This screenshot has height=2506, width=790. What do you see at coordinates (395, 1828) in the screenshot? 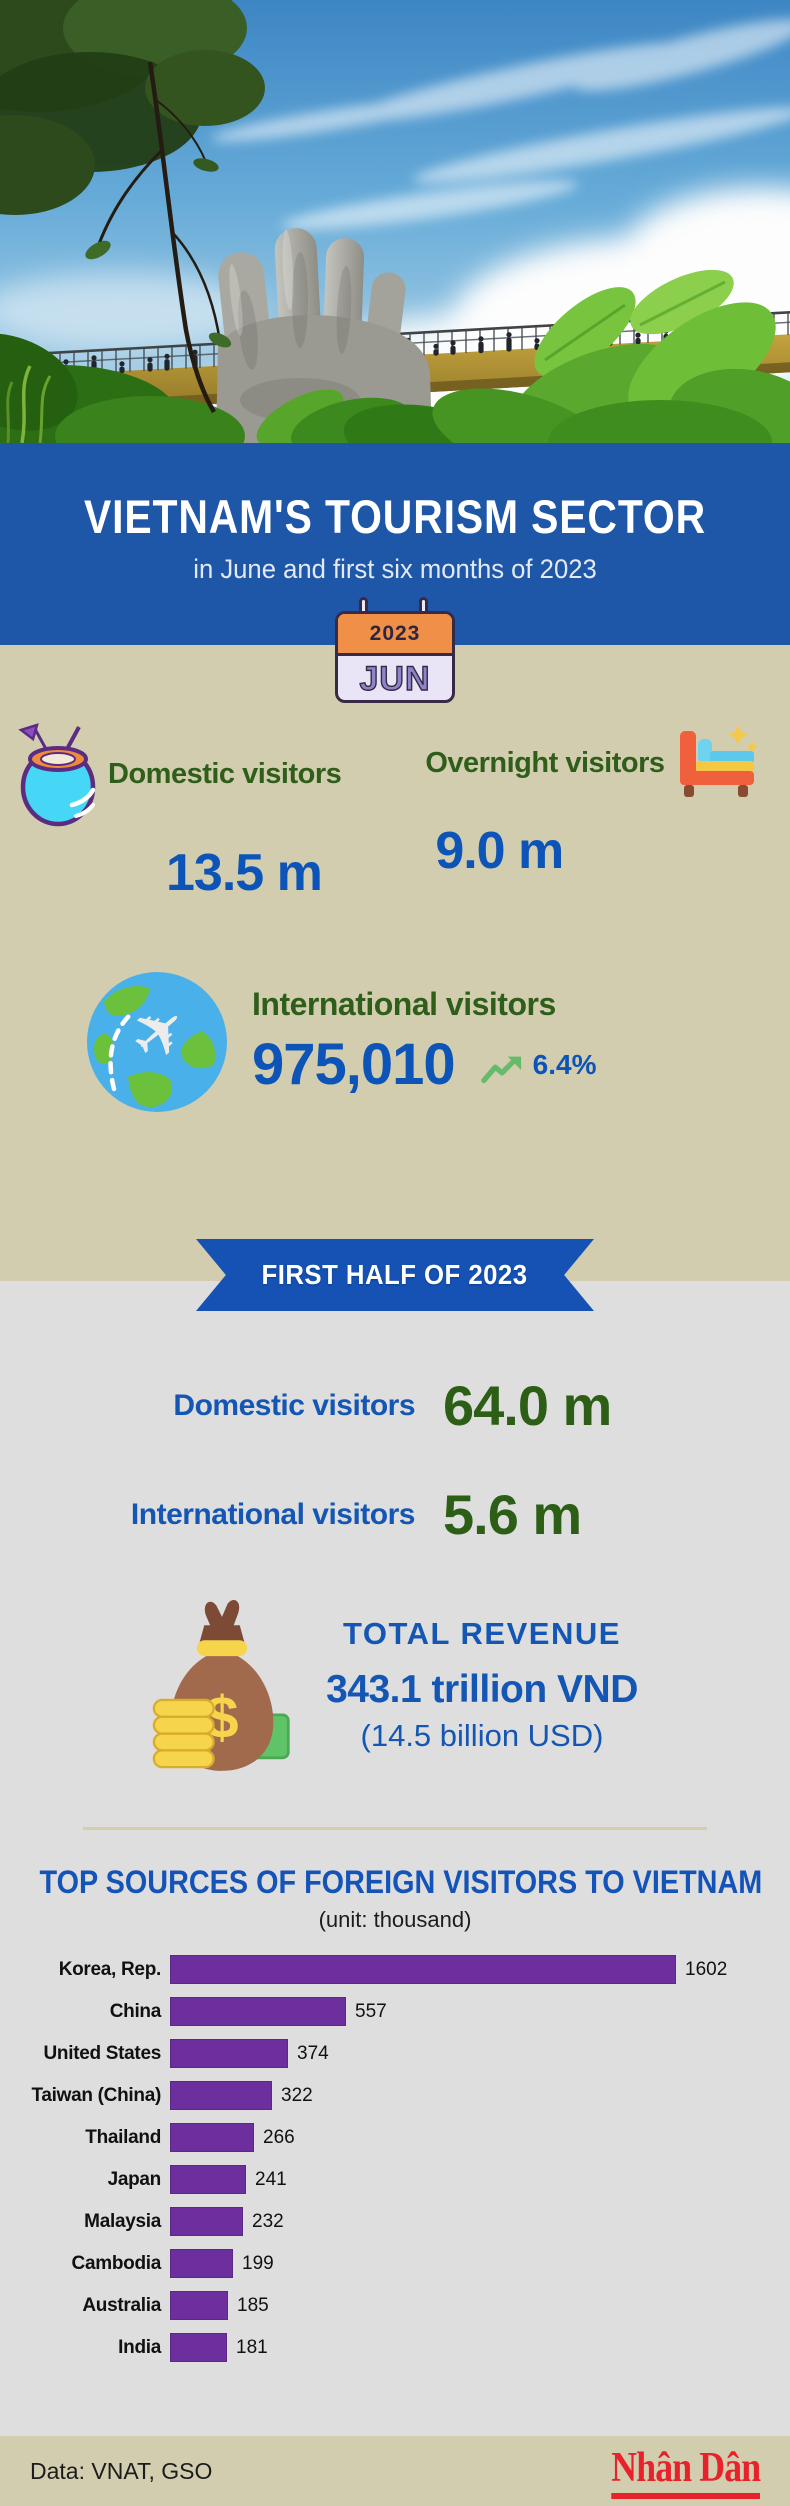
I see `section-divider` at bounding box center [395, 1828].